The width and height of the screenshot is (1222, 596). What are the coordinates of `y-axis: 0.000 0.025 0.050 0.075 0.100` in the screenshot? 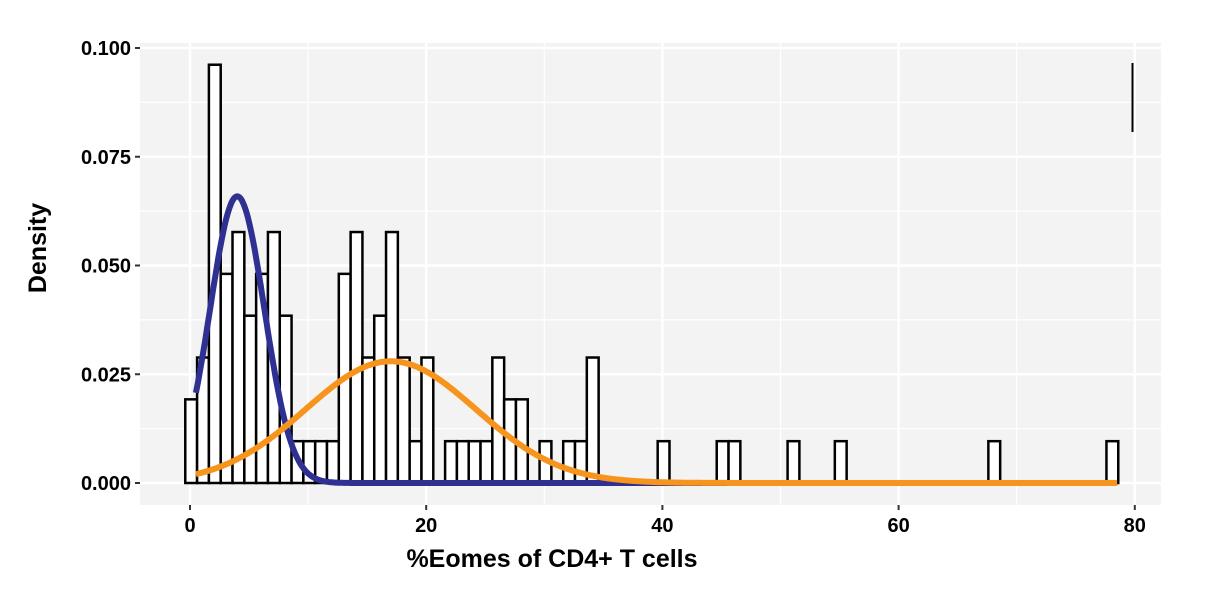 It's located at (110, 266).